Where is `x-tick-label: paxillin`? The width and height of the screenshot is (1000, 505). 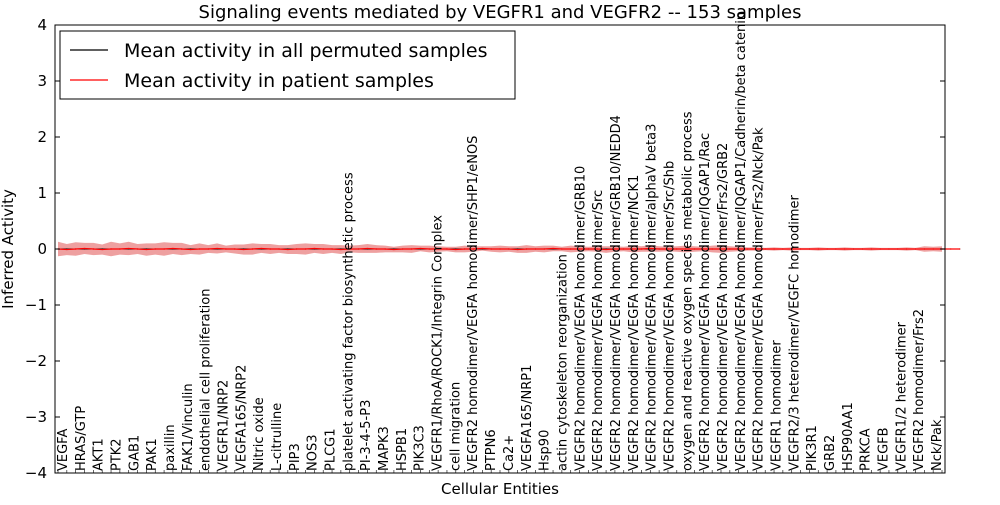
x-tick-label: paxillin is located at coordinates (170, 447).